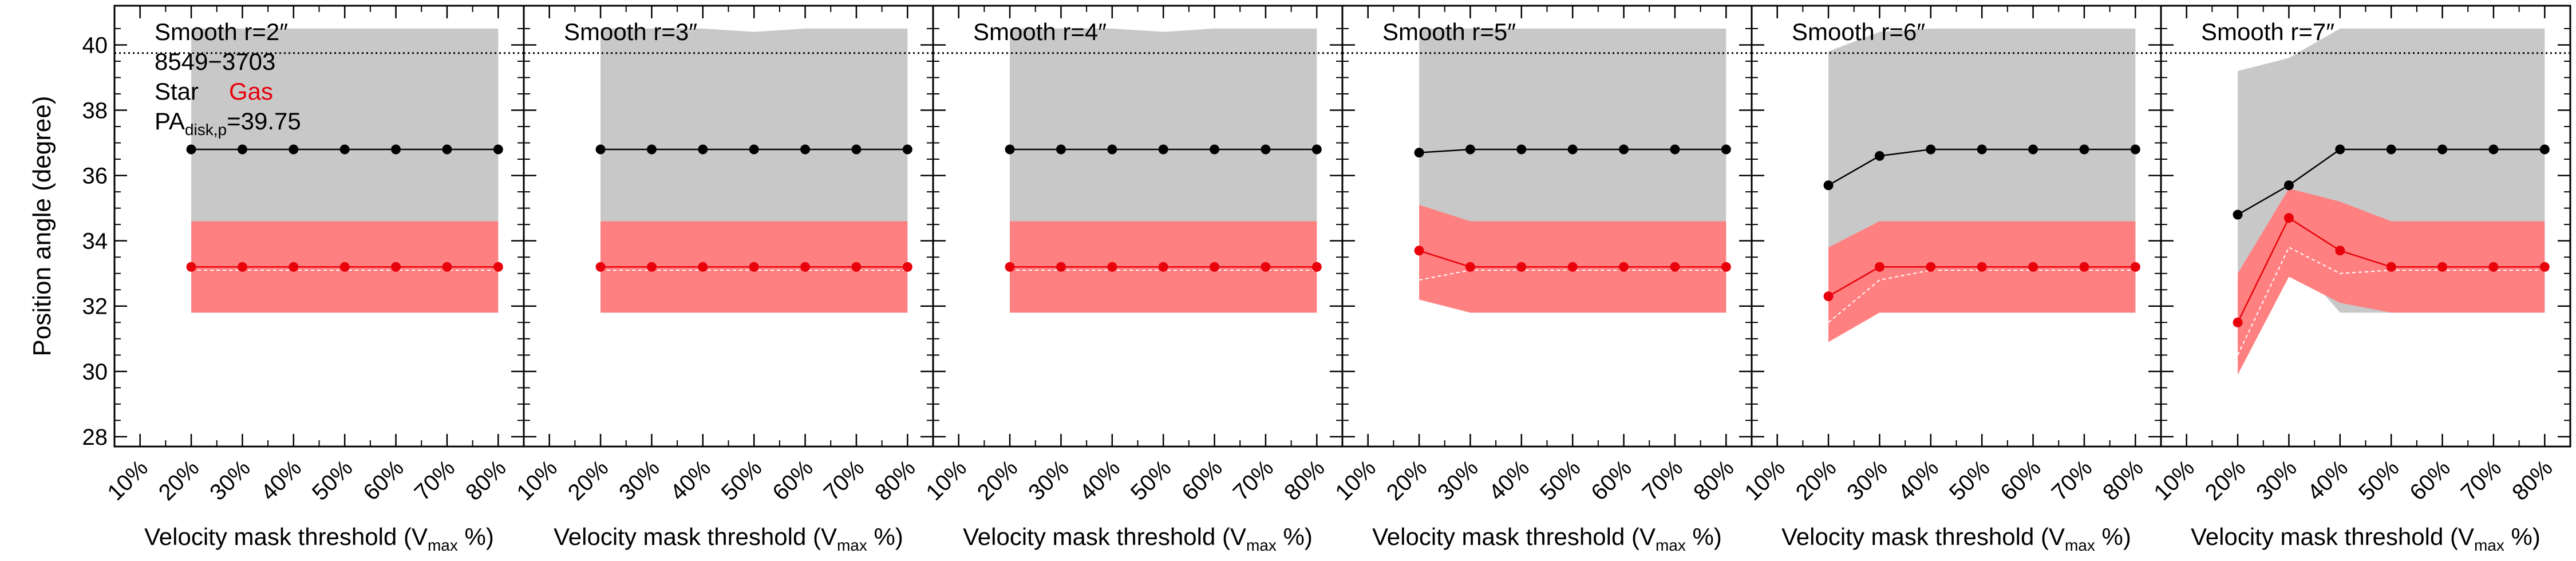 Image resolution: width=2576 pixels, height=561 pixels. What do you see at coordinates (251, 91) in the screenshot?
I see `legend-gas-label: Gas` at bounding box center [251, 91].